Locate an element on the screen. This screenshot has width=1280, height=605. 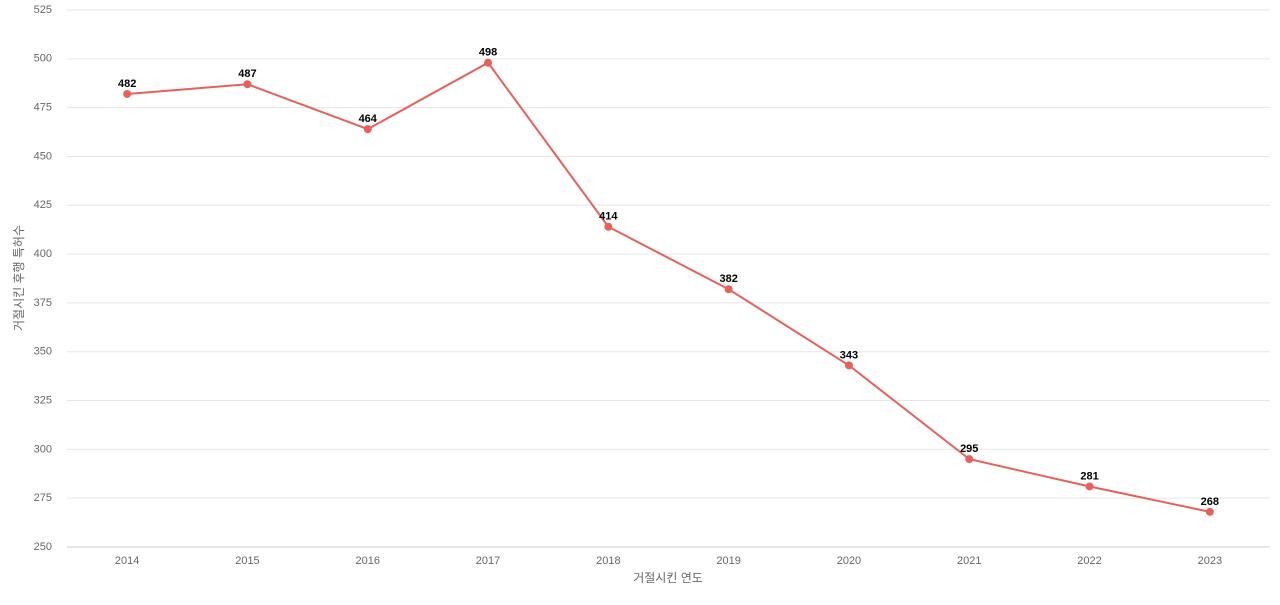
value-label: 343 is located at coordinates (849, 355).